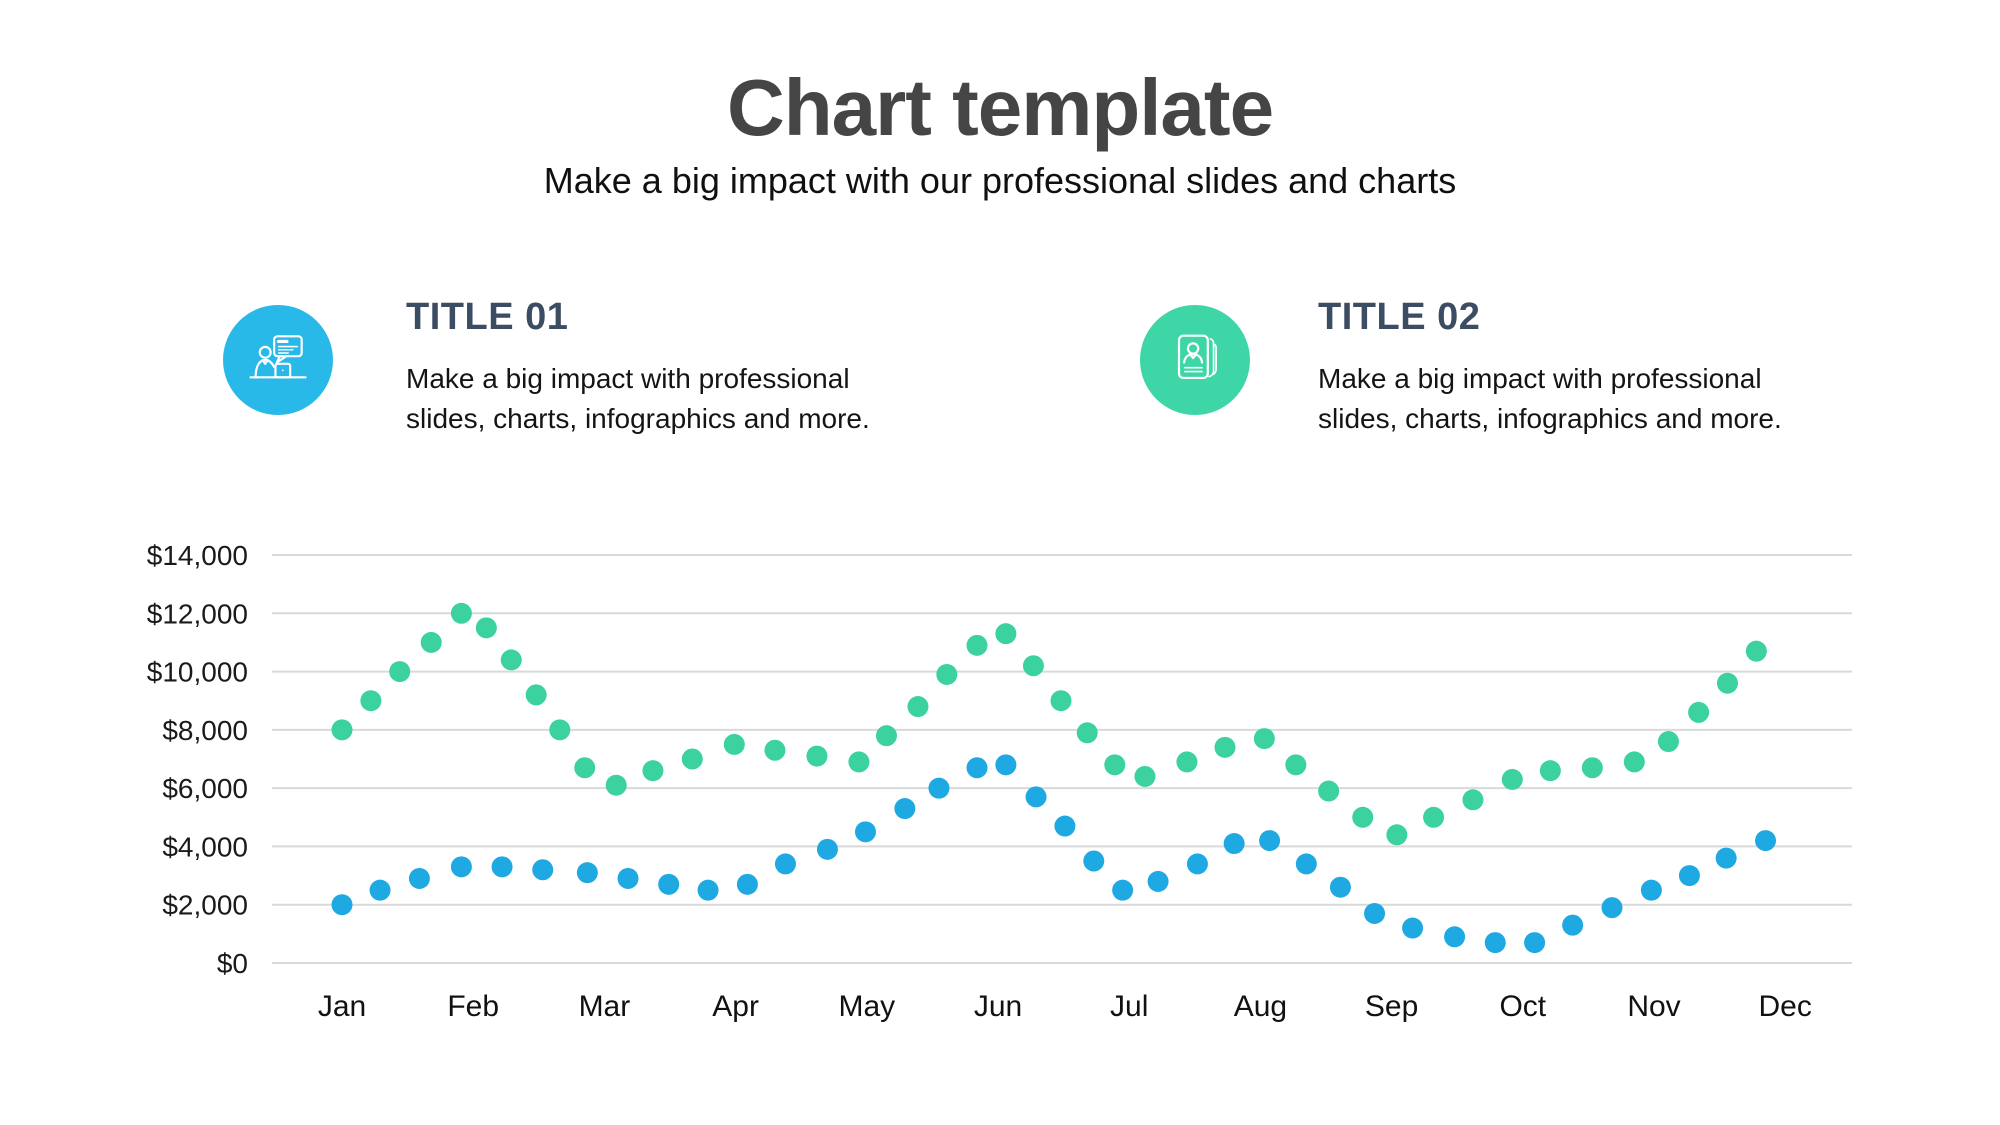 The width and height of the screenshot is (2000, 1125). Describe the element at coordinates (1129, 1006) in the screenshot. I see `x-axis-tick-label: Jul` at that location.